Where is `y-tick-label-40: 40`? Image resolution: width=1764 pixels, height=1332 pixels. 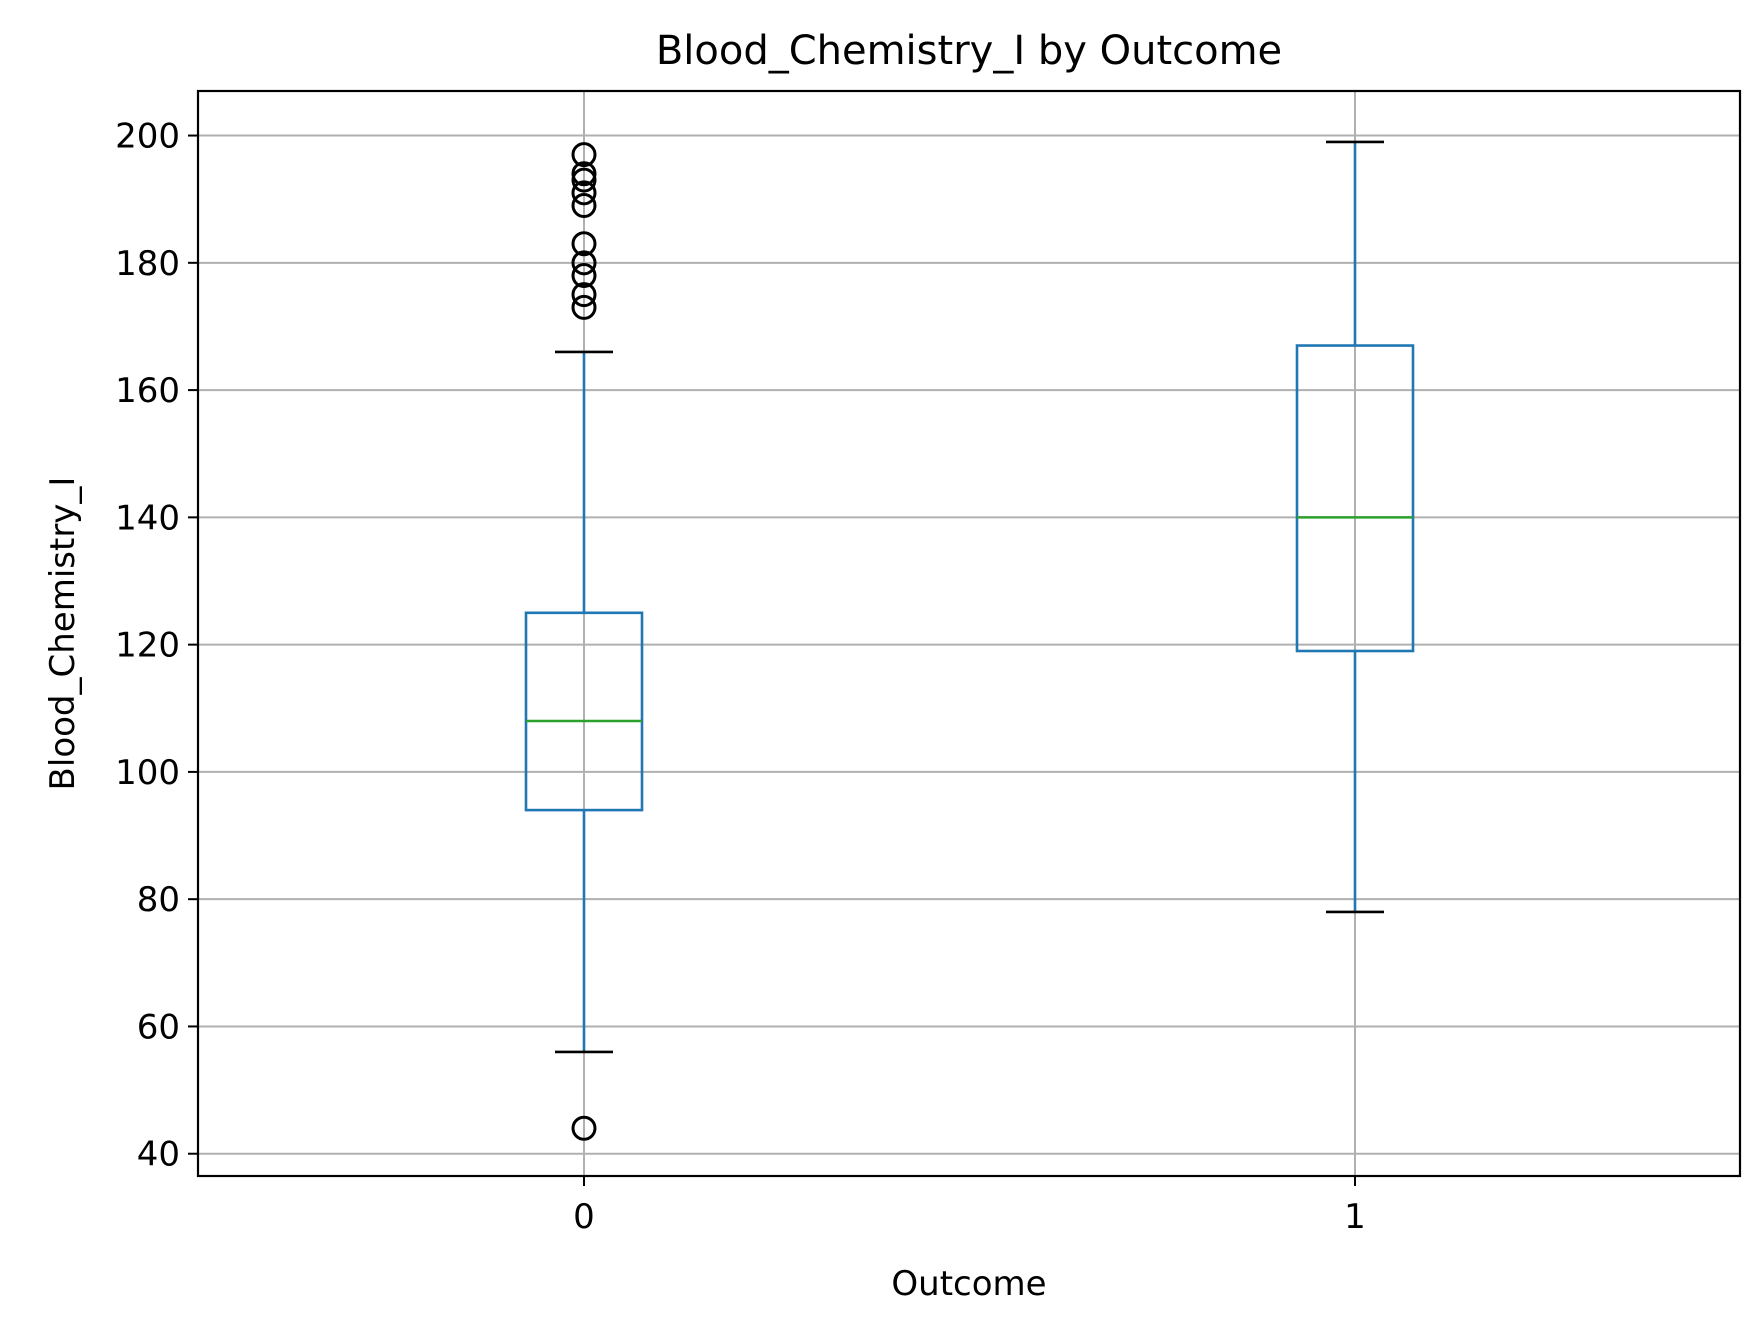 y-tick-label-40: 40 is located at coordinates (158, 1155).